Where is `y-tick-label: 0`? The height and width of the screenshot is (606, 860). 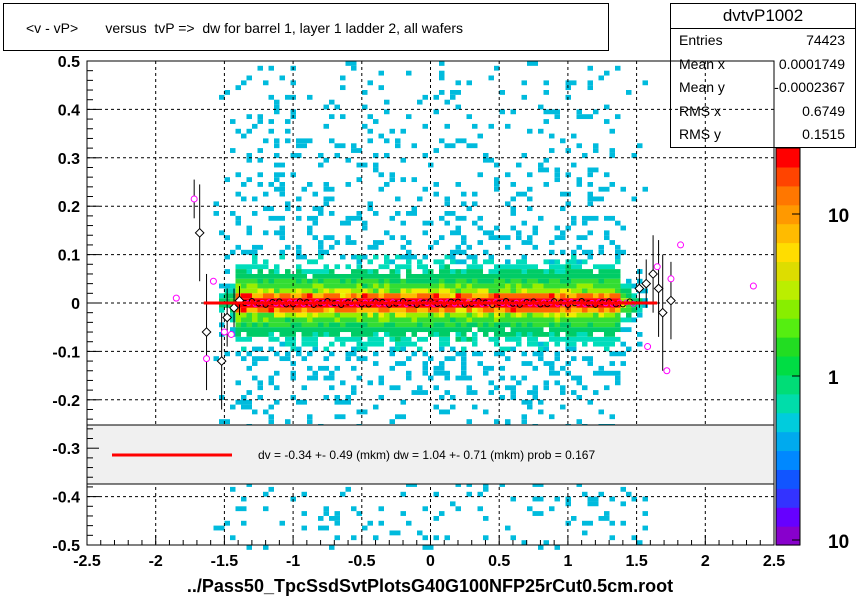 y-tick-label: 0 is located at coordinates (75, 304).